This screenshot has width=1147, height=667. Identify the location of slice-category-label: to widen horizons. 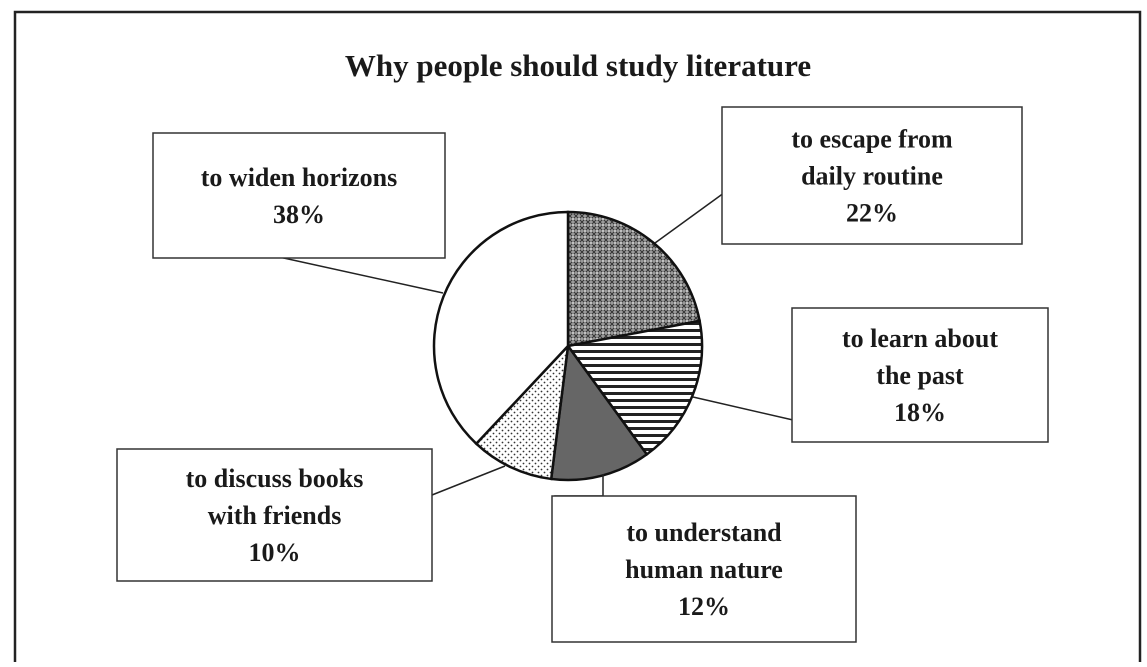
(299, 177).